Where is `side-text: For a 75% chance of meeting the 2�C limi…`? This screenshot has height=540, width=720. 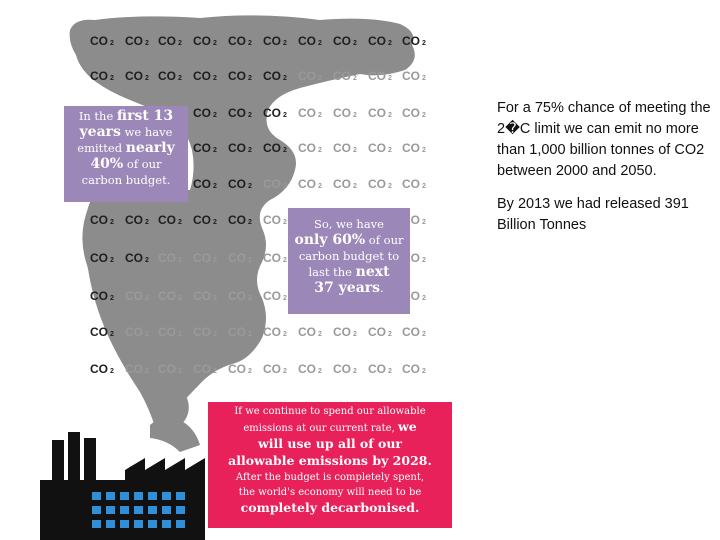
side-text: For a 75% chance of meeting the 2�C limi… is located at coordinates (604, 173).